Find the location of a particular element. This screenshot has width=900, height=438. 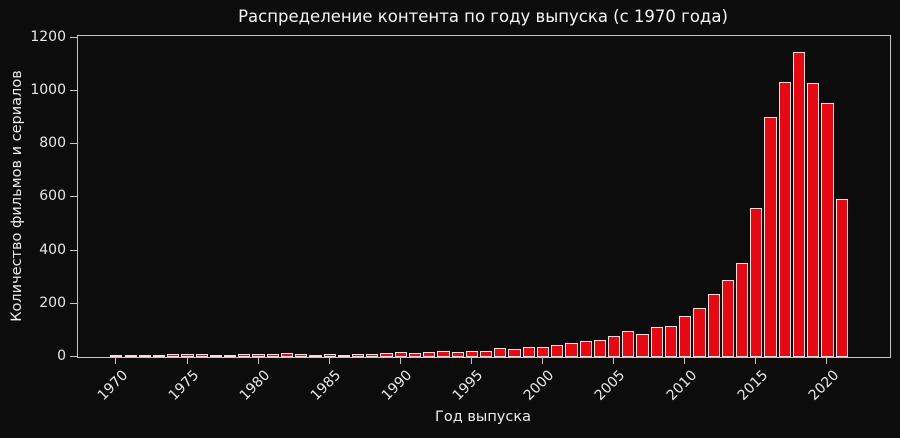

bar-2016 is located at coordinates (770, 236).